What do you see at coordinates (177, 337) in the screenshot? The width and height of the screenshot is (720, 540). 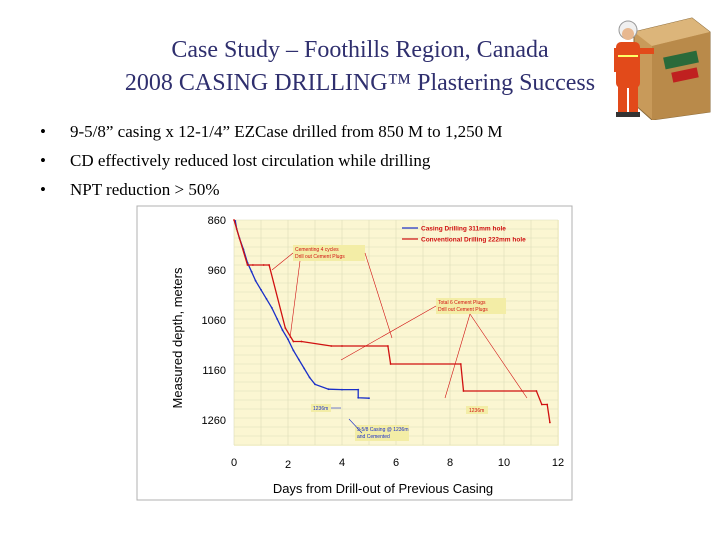 I see `y-axis-label: Measured depth, meters` at bounding box center [177, 337].